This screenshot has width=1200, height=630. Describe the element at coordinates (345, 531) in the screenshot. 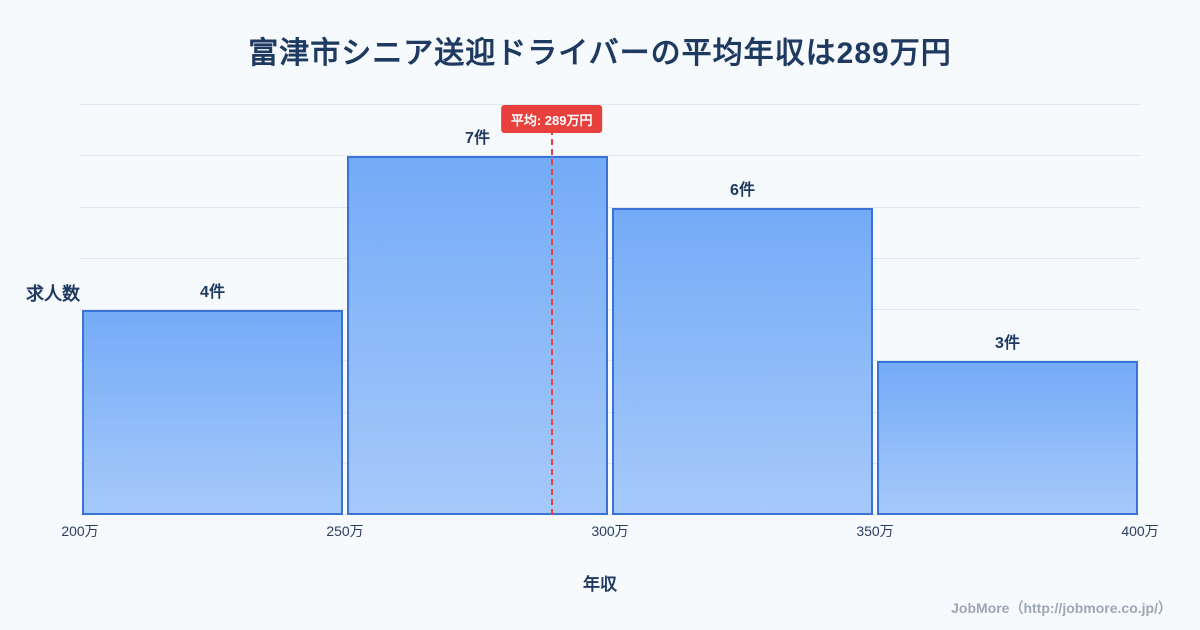

I see `x-tick-label: 250万` at that location.